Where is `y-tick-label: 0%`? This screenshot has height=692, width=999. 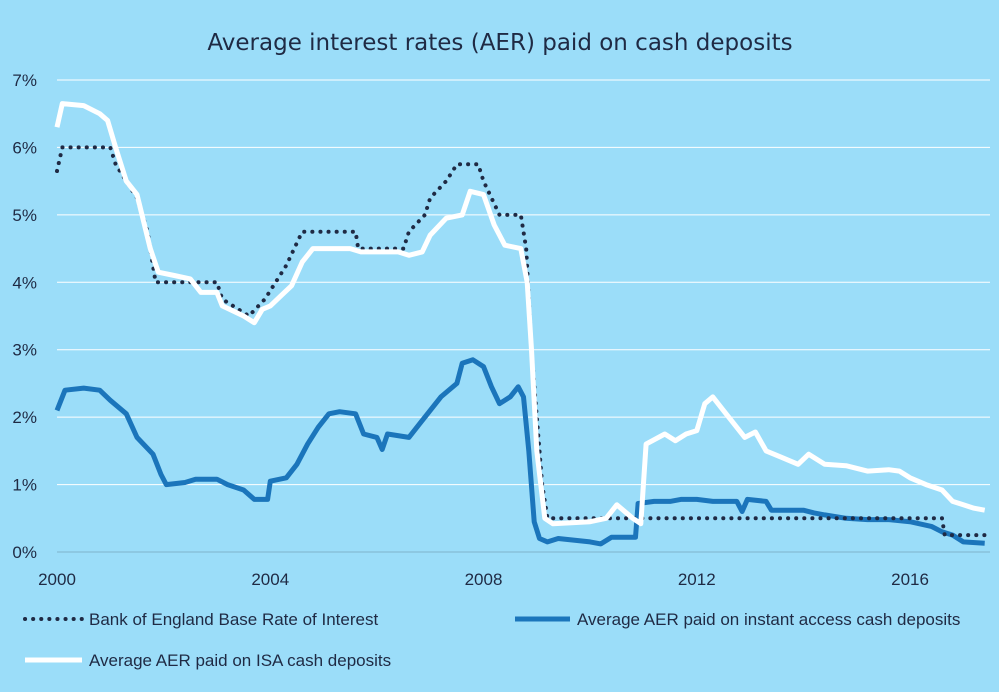 y-tick-label: 0% is located at coordinates (24, 552).